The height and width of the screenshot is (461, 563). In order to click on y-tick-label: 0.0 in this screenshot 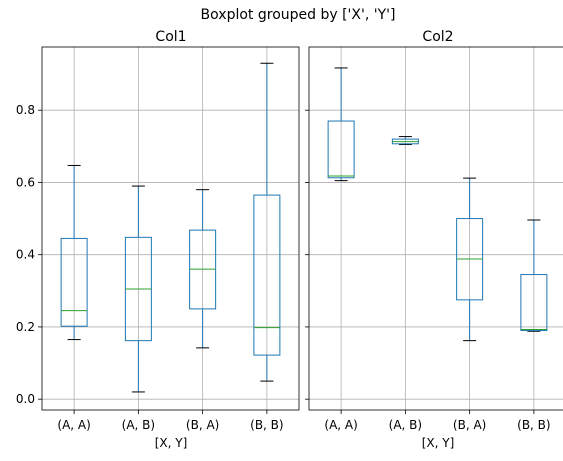, I will do `click(25, 399)`.